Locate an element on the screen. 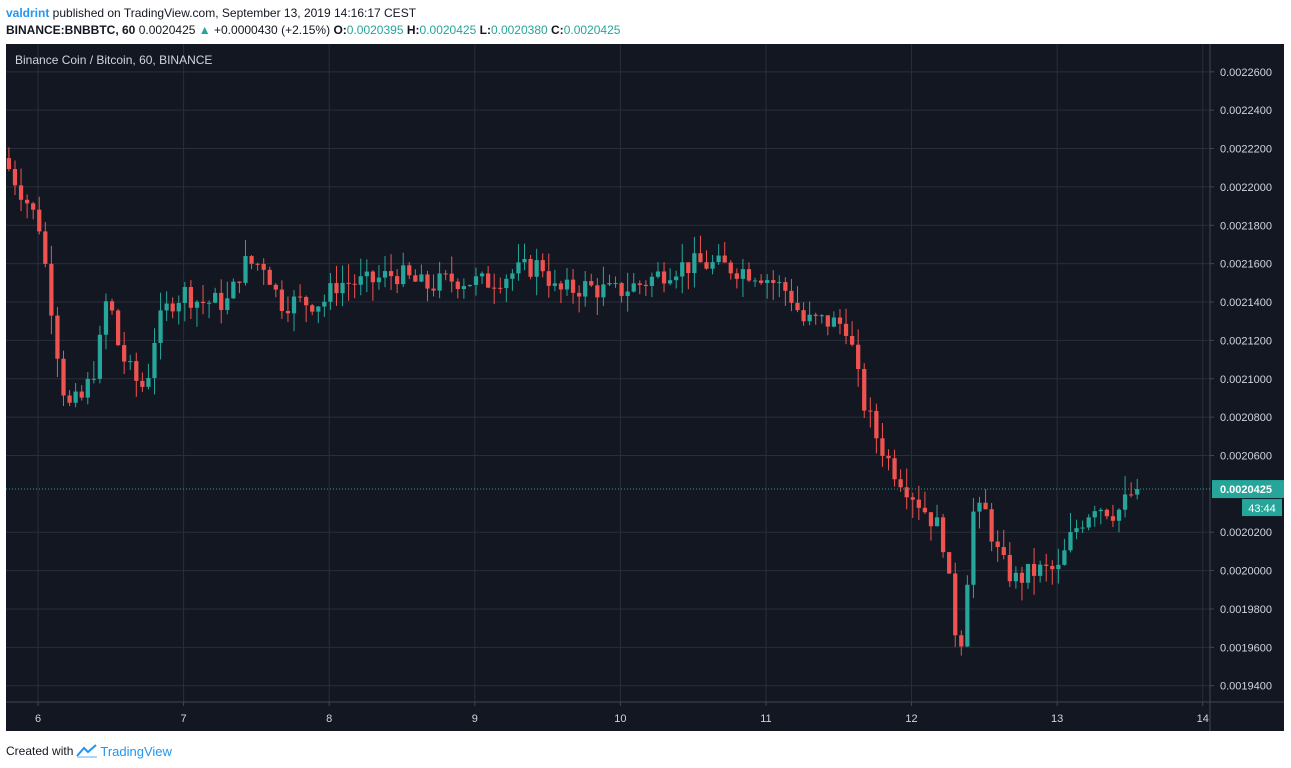 This screenshot has height=768, width=1291. last-price-text: 0.0020425 is located at coordinates (167, 30).